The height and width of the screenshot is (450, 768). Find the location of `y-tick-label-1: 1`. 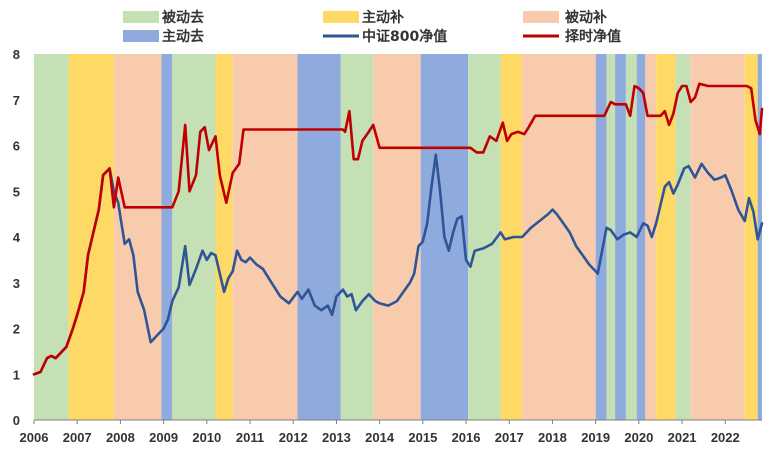

y-tick-label-1: 1 is located at coordinates (16, 374).